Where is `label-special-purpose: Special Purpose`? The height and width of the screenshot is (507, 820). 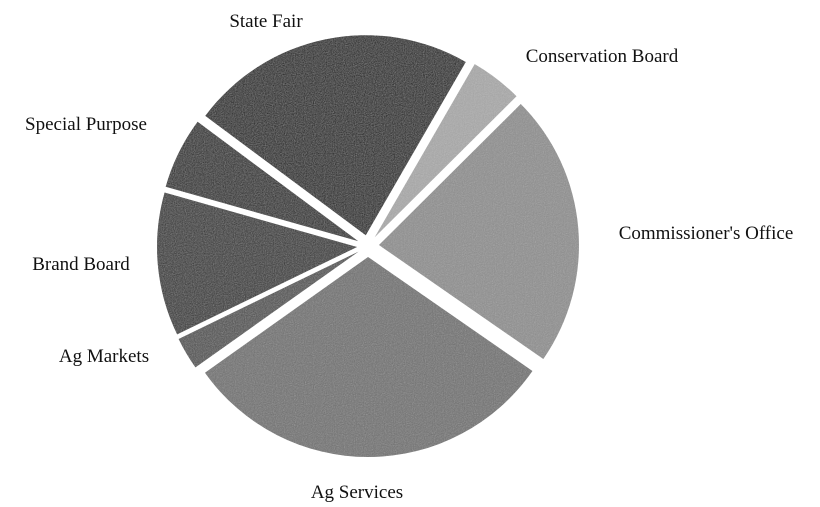
label-special-purpose: Special Purpose is located at coordinates (86, 124).